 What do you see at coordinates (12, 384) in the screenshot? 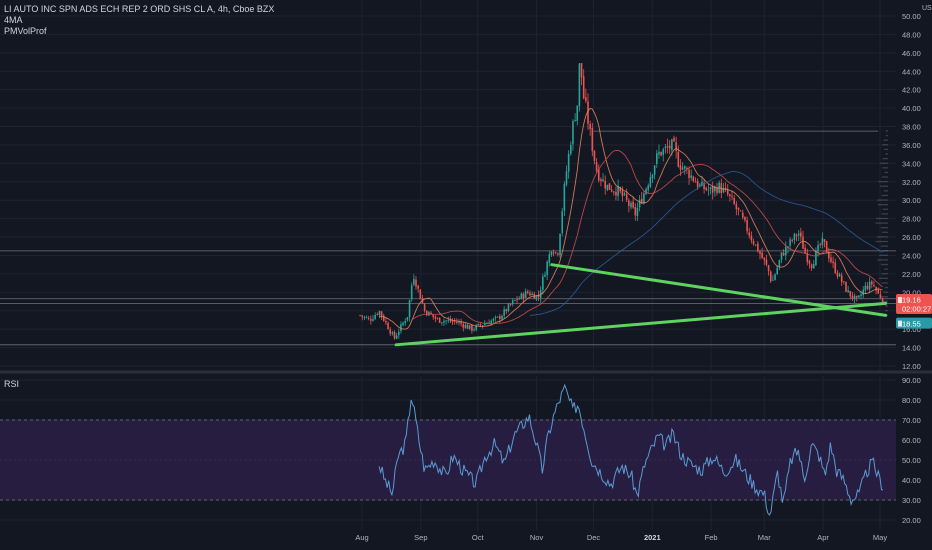
I see `rsi-panel-label: RSI` at bounding box center [12, 384].